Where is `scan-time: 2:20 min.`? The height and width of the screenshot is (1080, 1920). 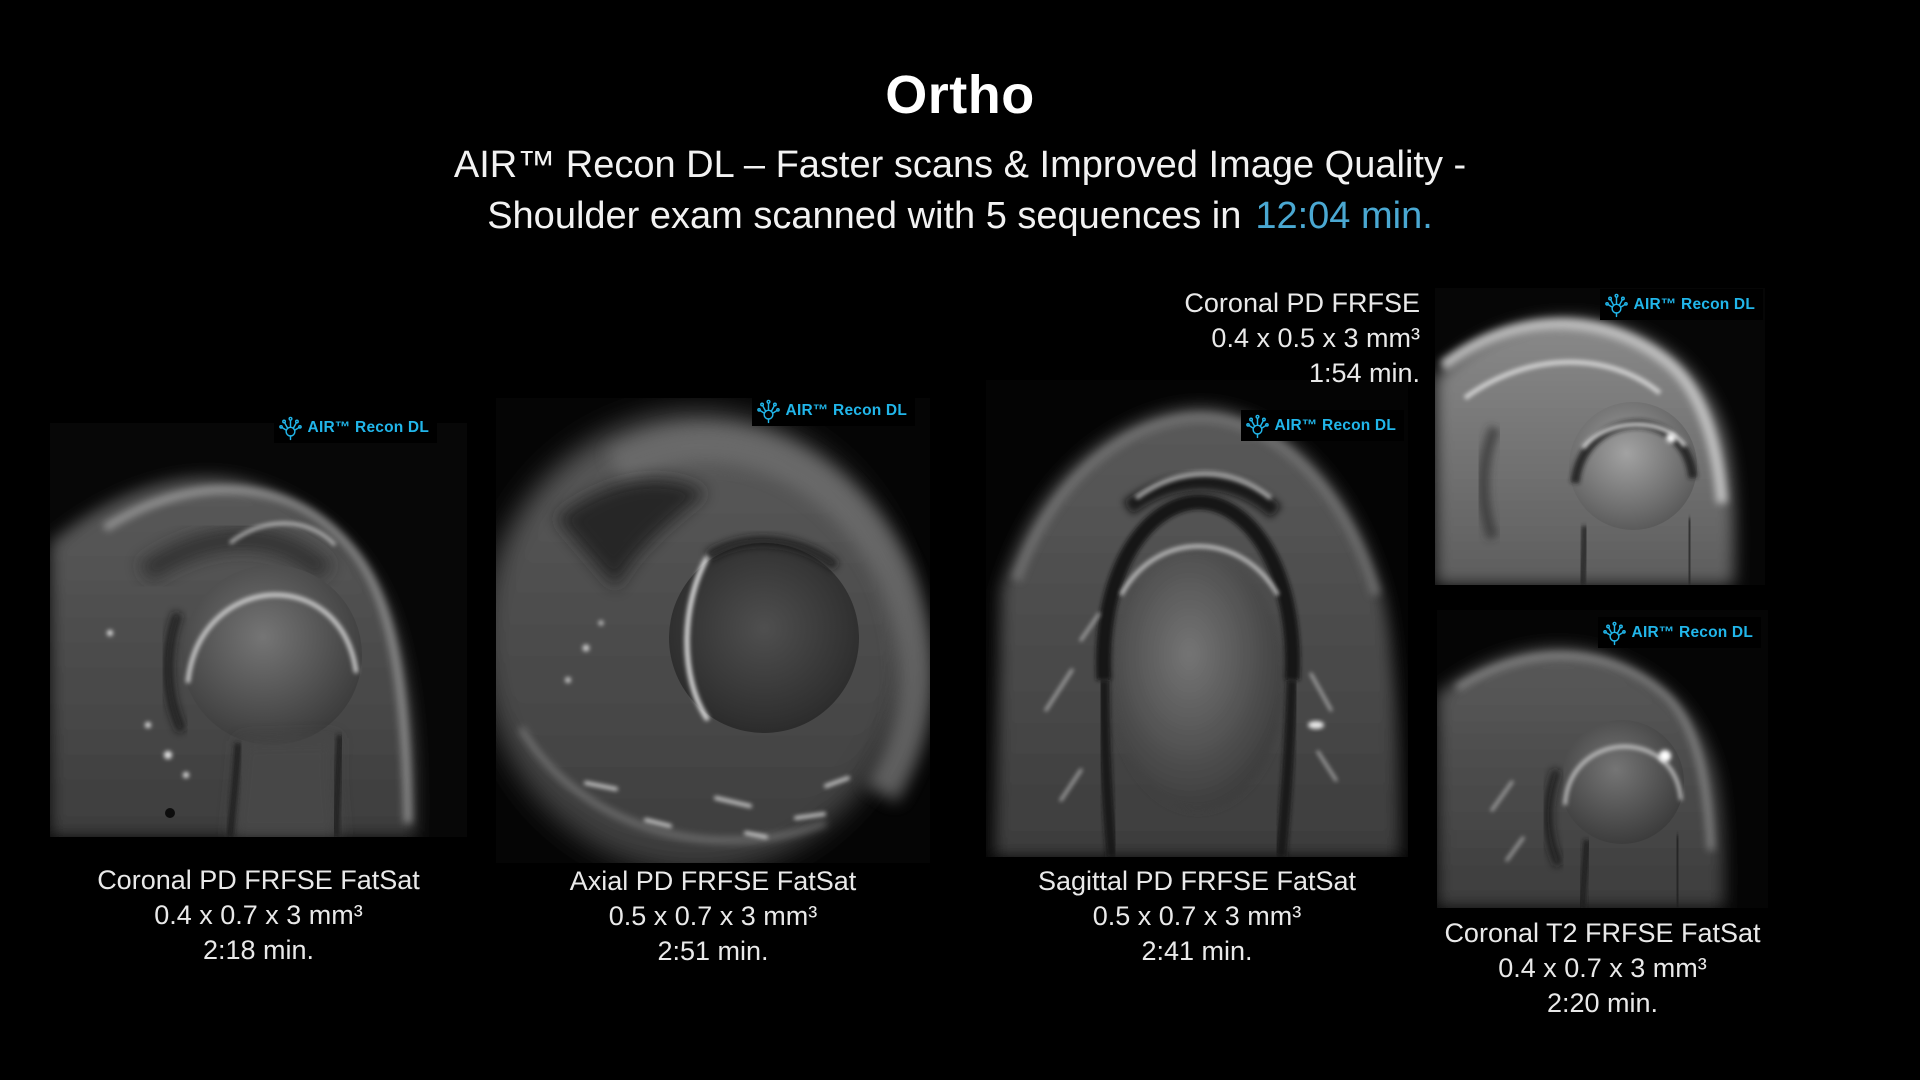 scan-time: 2:20 min. is located at coordinates (1602, 1003).